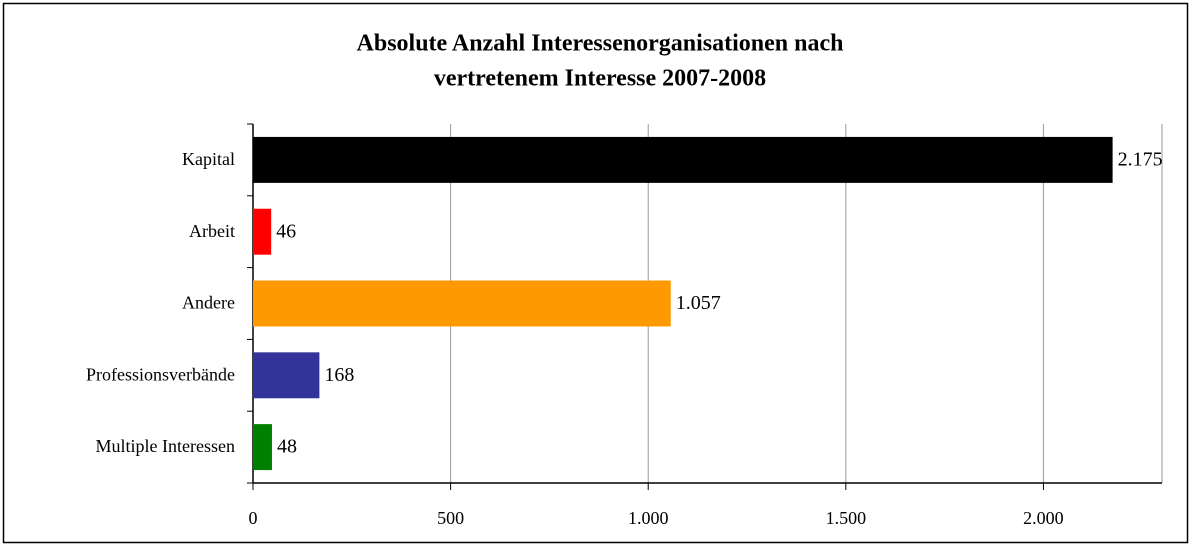 This screenshot has height=547, width=1192. What do you see at coordinates (165, 446) in the screenshot?
I see `y-tick-label: Multiple Interessen` at bounding box center [165, 446].